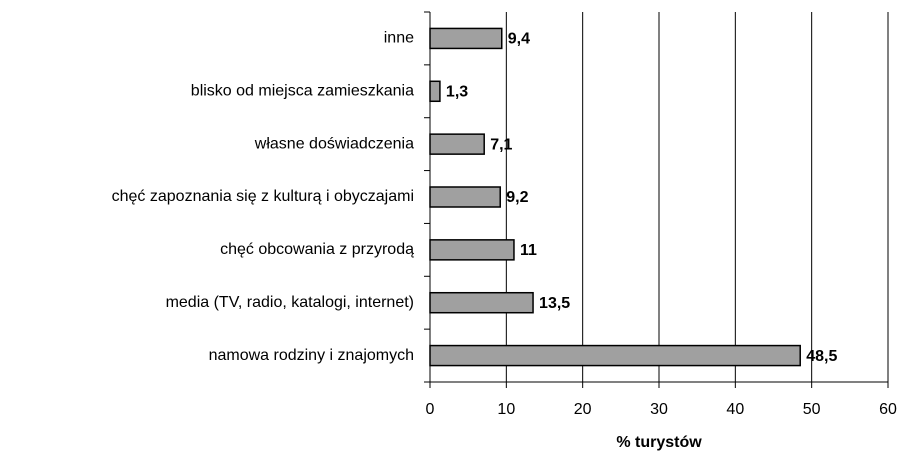  What do you see at coordinates (334, 143) in the screenshot?
I see `y-tick-label: własne doświadczenia` at bounding box center [334, 143].